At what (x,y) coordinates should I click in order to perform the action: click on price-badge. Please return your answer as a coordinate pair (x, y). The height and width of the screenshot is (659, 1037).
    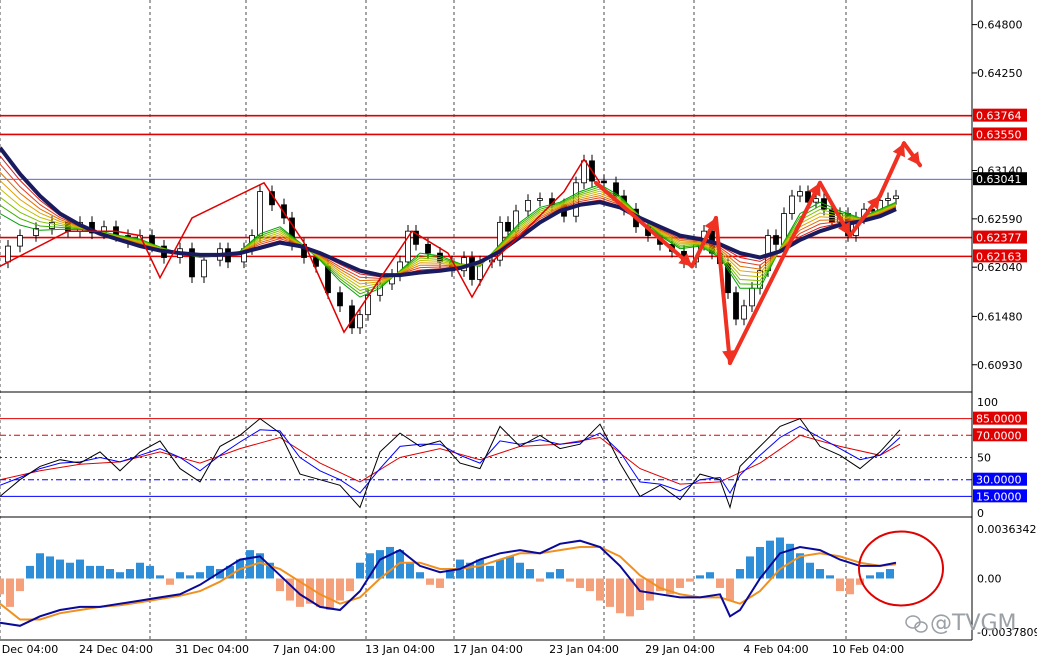
    Looking at the image, I should click on (1000, 256).